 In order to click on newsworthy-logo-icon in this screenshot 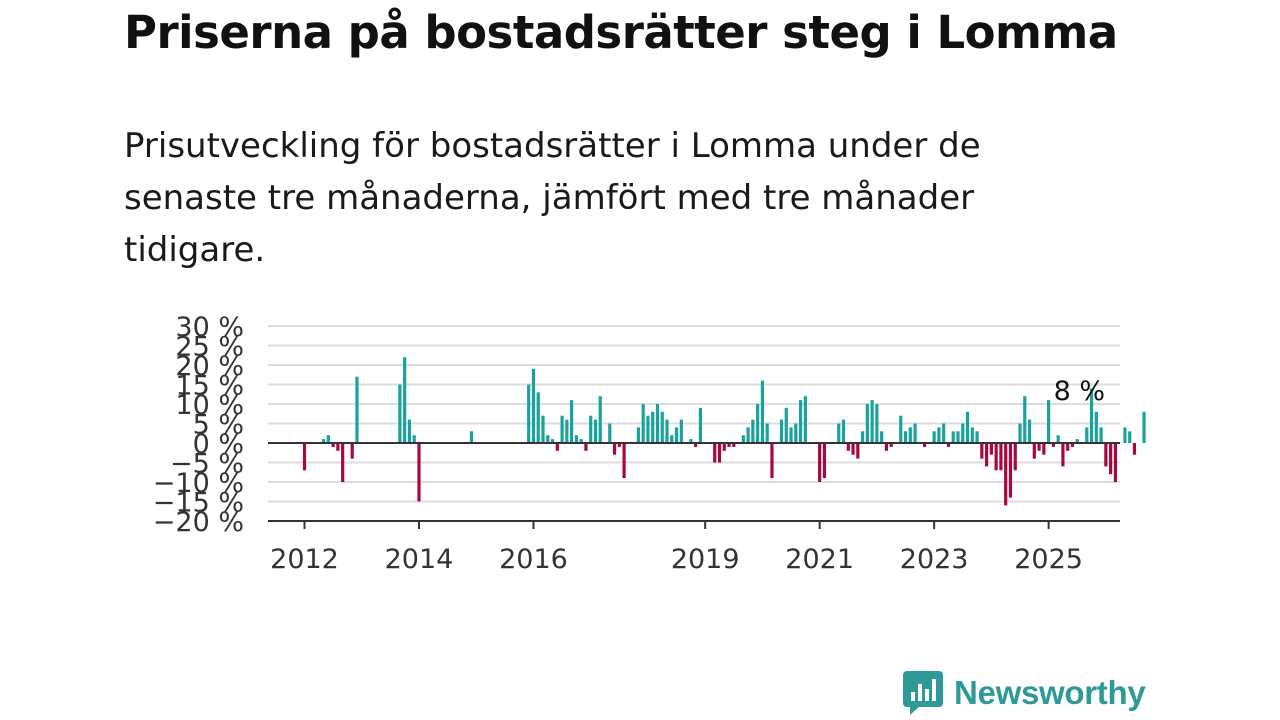, I will do `click(923, 693)`.